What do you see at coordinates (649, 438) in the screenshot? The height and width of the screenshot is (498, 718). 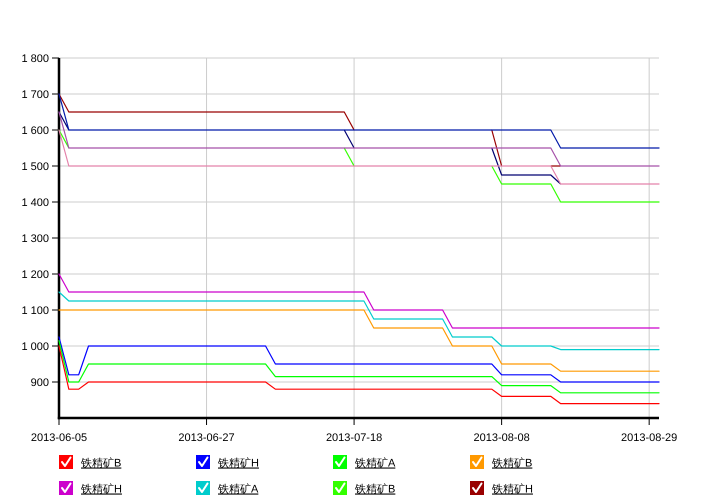 I see `x-tick-label: 2013-08-29` at bounding box center [649, 438].